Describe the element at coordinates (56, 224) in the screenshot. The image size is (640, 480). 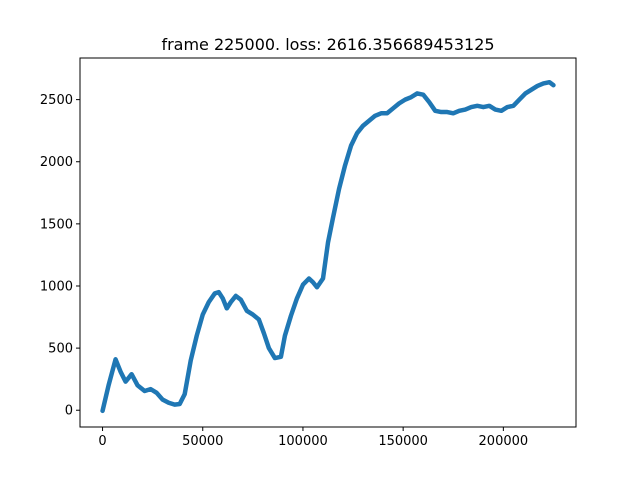
I see `y-tick-label: 1500` at that location.